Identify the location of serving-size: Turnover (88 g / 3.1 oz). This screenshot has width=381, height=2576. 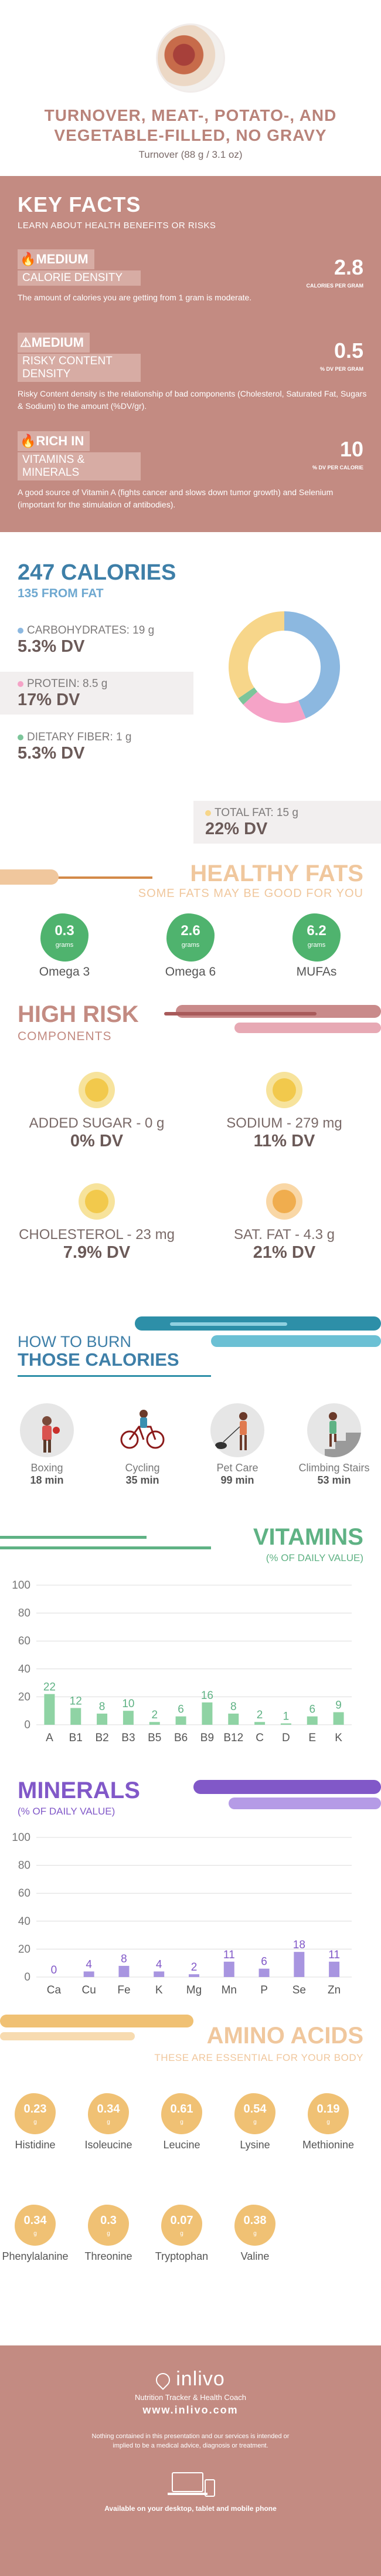
(190, 154).